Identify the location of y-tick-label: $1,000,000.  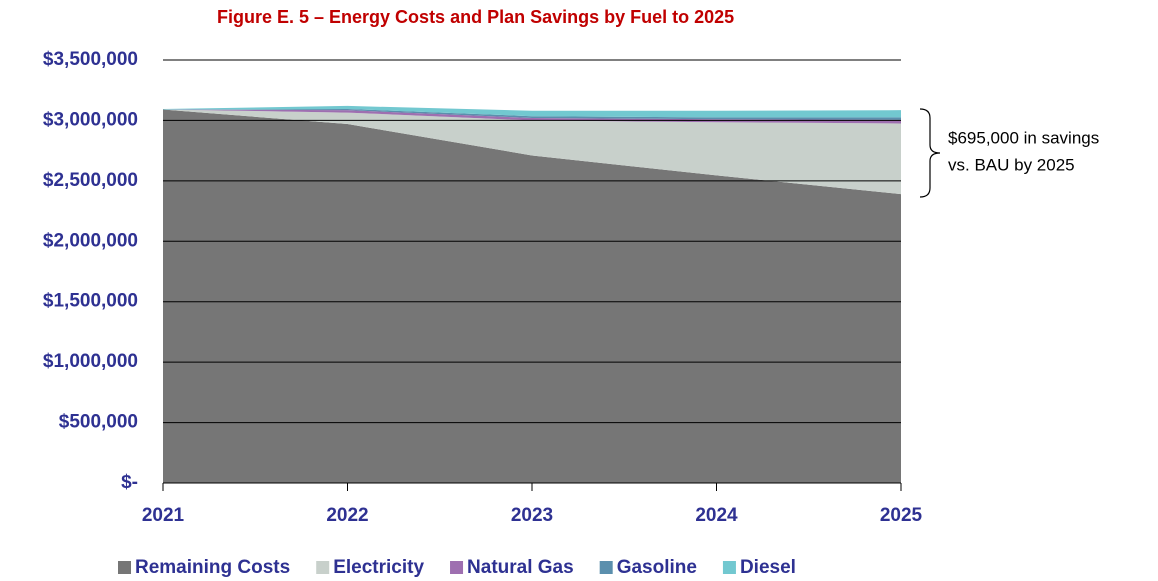
(90, 361).